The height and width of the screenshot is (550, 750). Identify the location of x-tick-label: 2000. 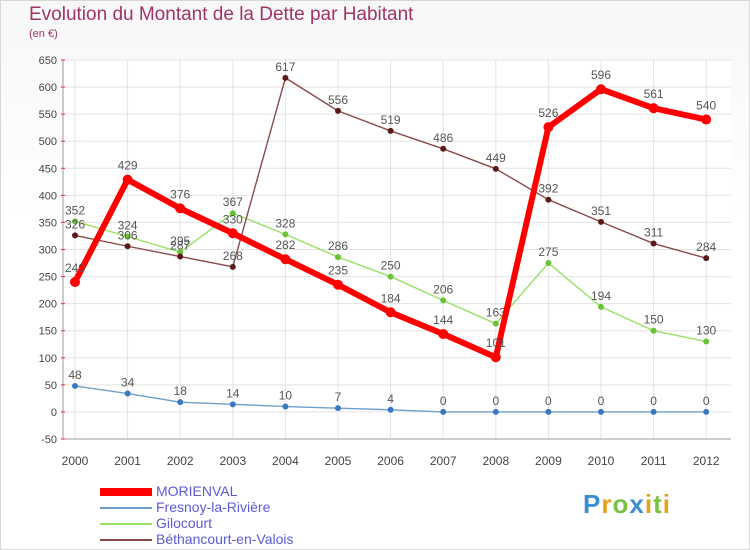
(75, 461).